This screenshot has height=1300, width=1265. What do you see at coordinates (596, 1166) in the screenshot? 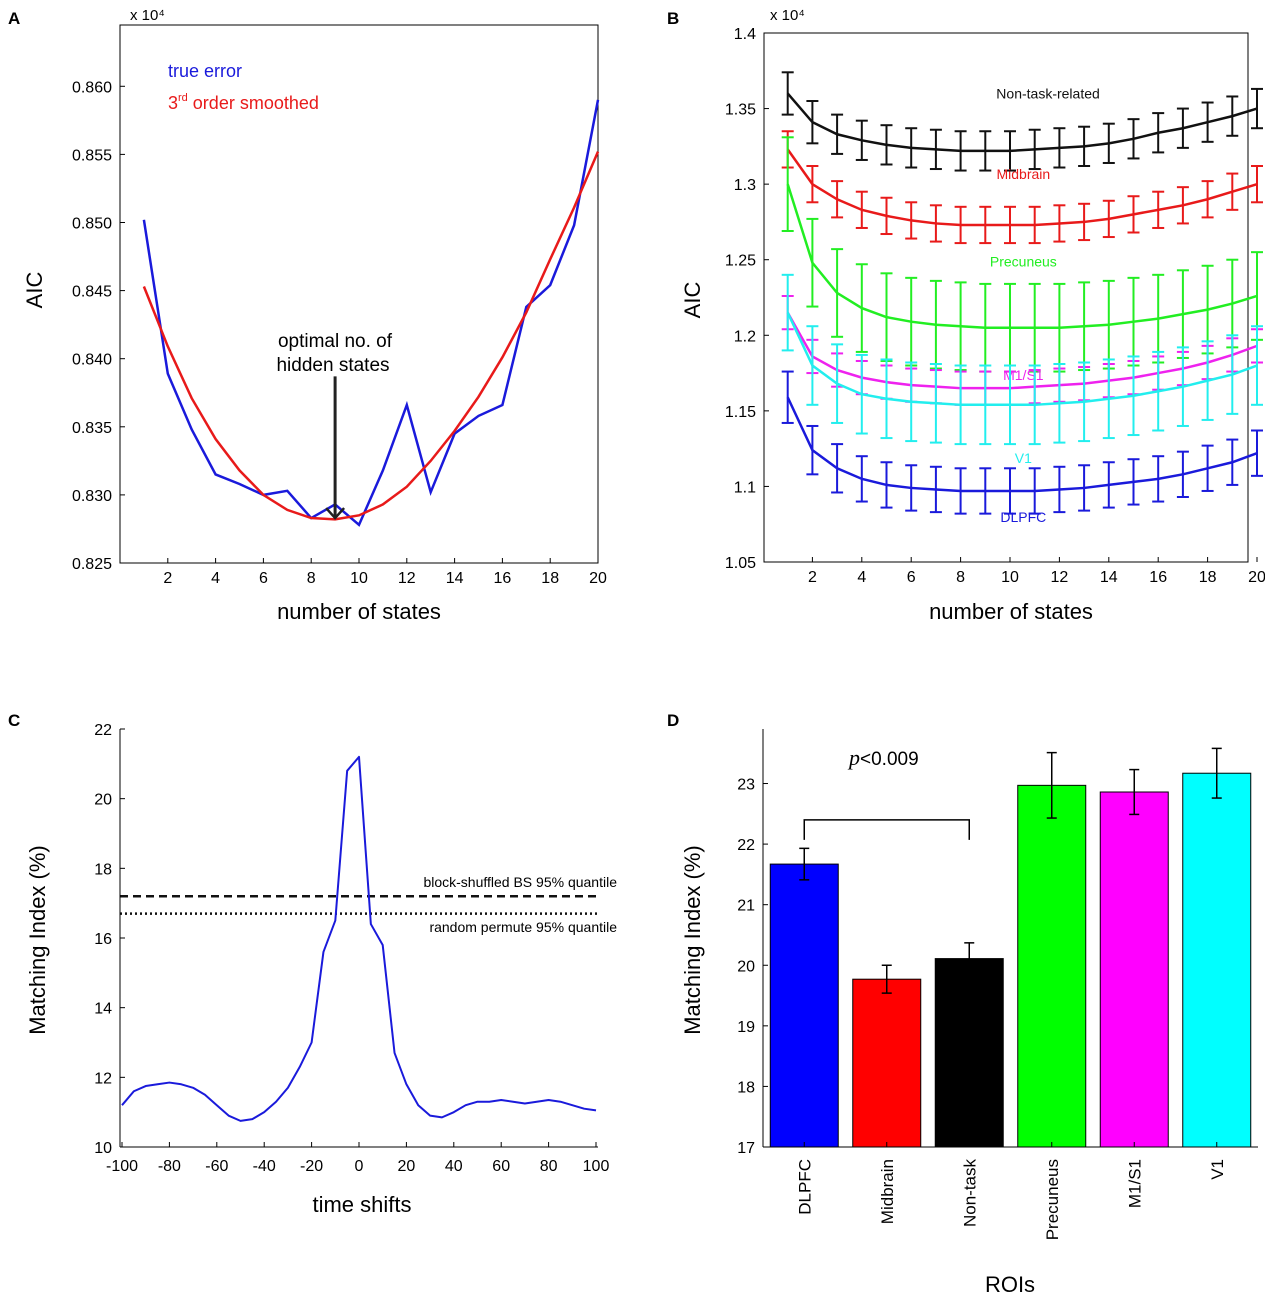
I see `panel-c-xtick-label: 100` at bounding box center [596, 1166].